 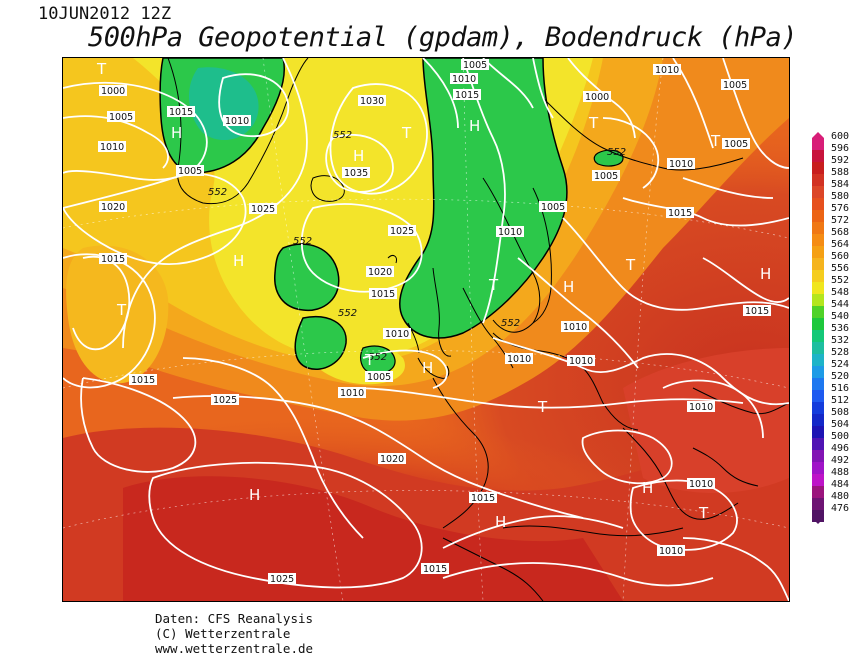 What do you see at coordinates (356, 173) in the screenshot?
I see `isobar-label: 1035` at bounding box center [356, 173].